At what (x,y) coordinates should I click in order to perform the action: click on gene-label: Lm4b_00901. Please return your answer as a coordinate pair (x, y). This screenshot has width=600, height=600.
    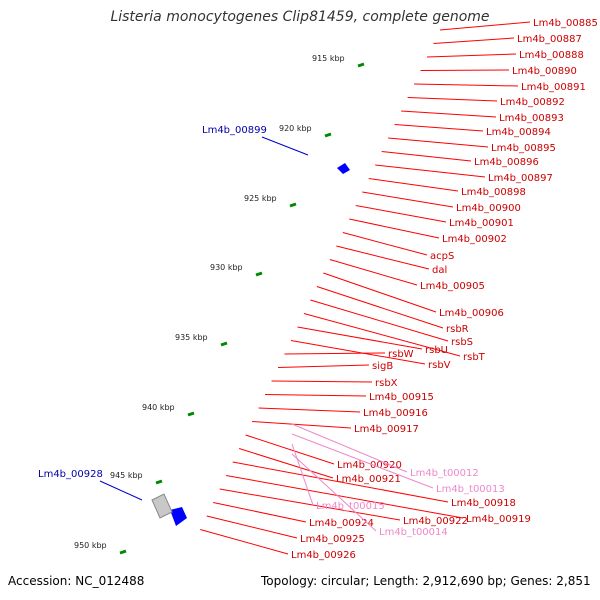
    Looking at the image, I should click on (481, 223).